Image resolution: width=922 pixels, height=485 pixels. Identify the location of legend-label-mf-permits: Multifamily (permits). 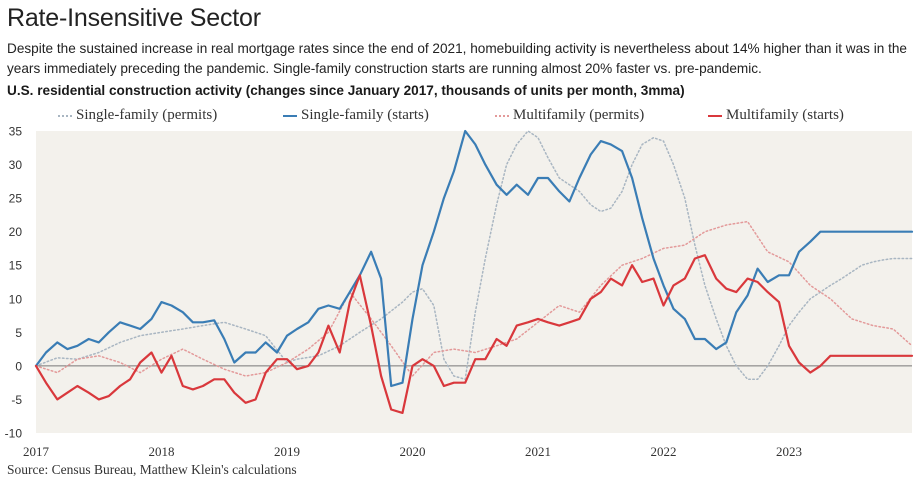
(579, 115).